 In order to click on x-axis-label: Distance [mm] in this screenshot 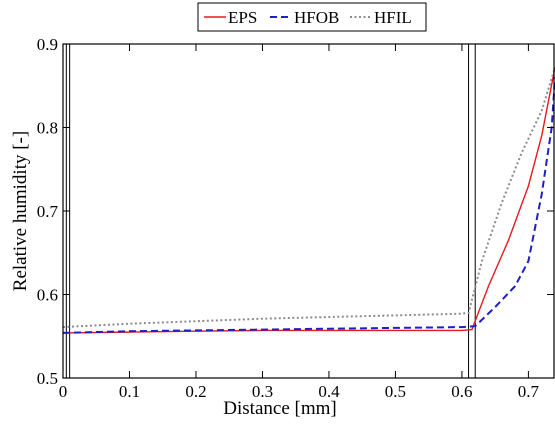, I will do `click(279, 408)`.